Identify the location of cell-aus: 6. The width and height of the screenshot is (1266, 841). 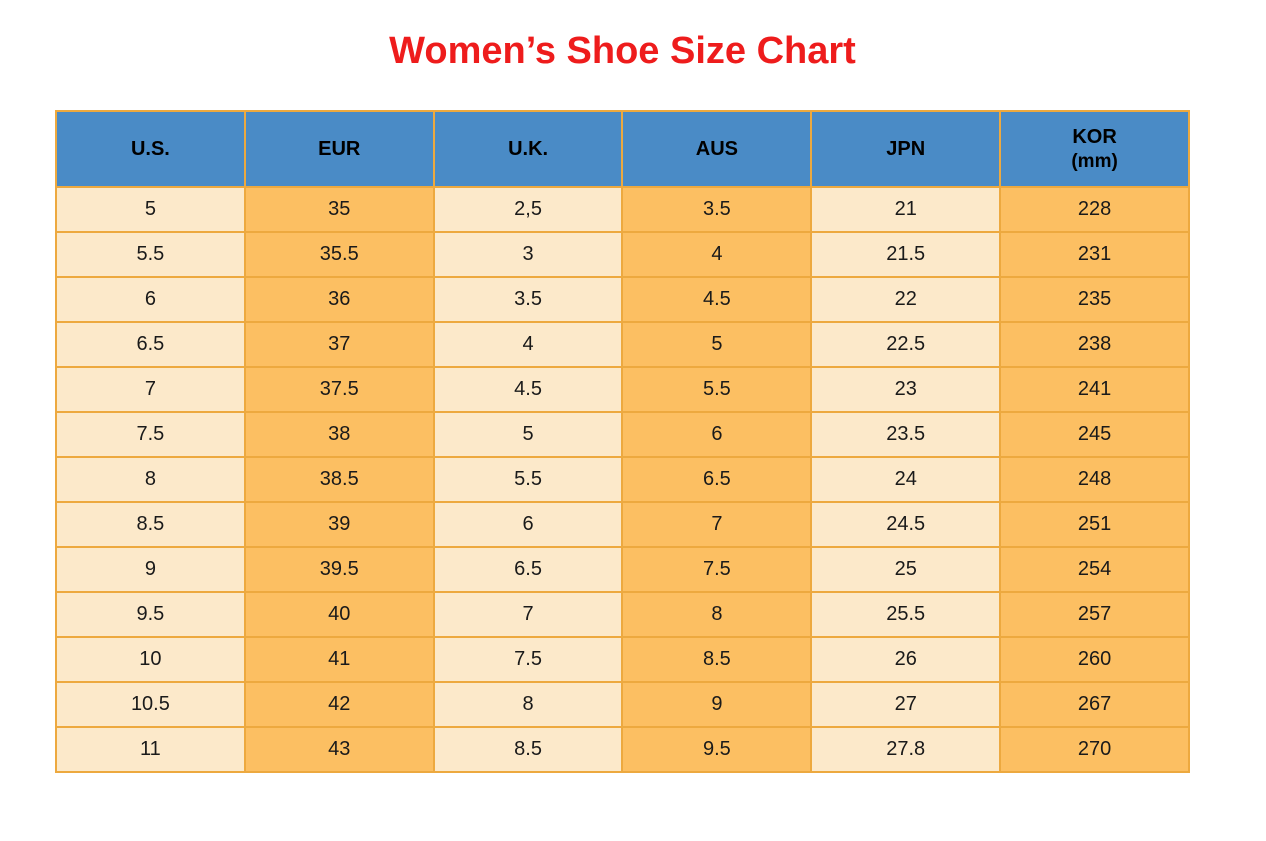
(717, 434).